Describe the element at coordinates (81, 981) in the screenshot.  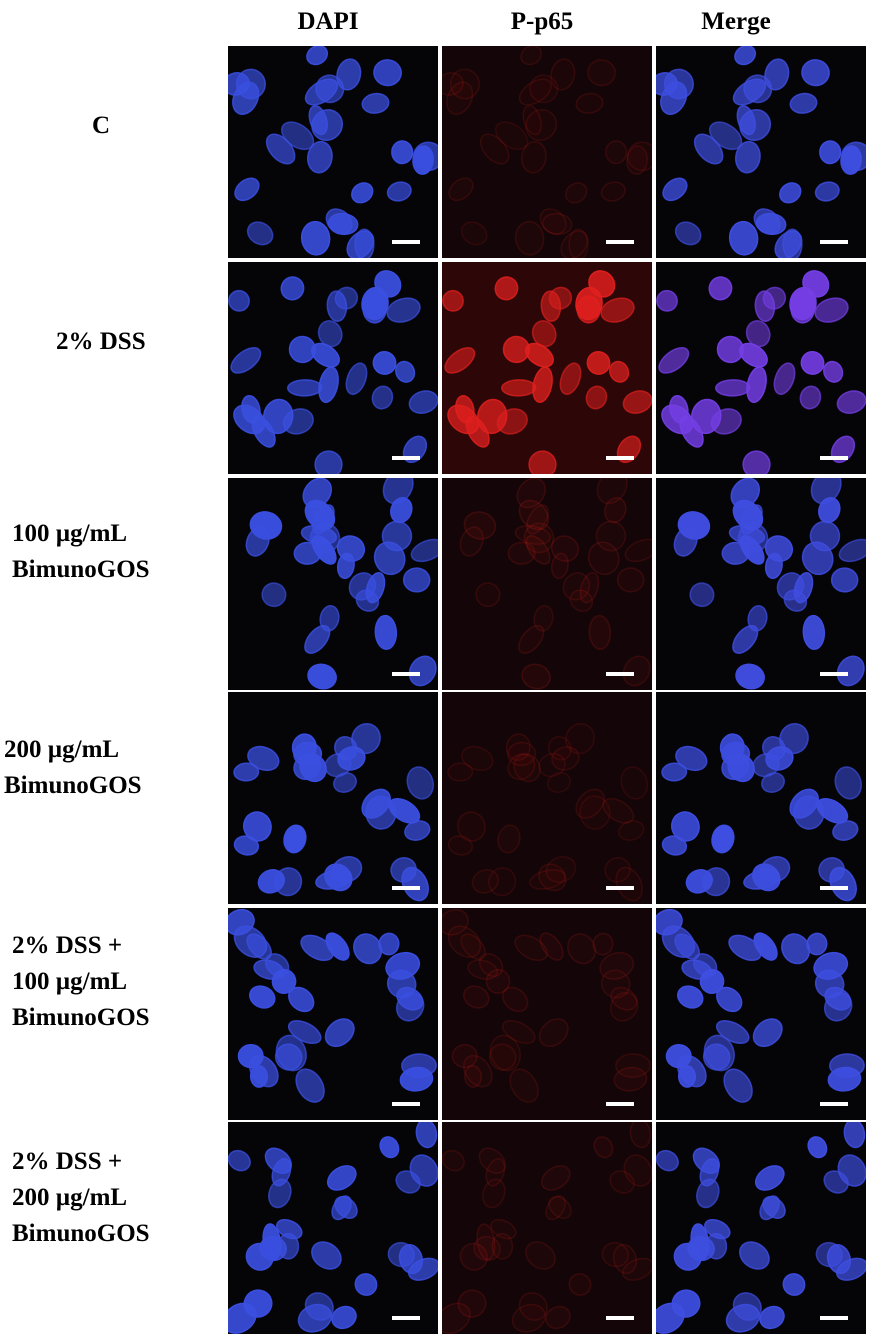
I see `row-label-5: 2% DSS + 100 µg/mL BimunoGOS` at that location.